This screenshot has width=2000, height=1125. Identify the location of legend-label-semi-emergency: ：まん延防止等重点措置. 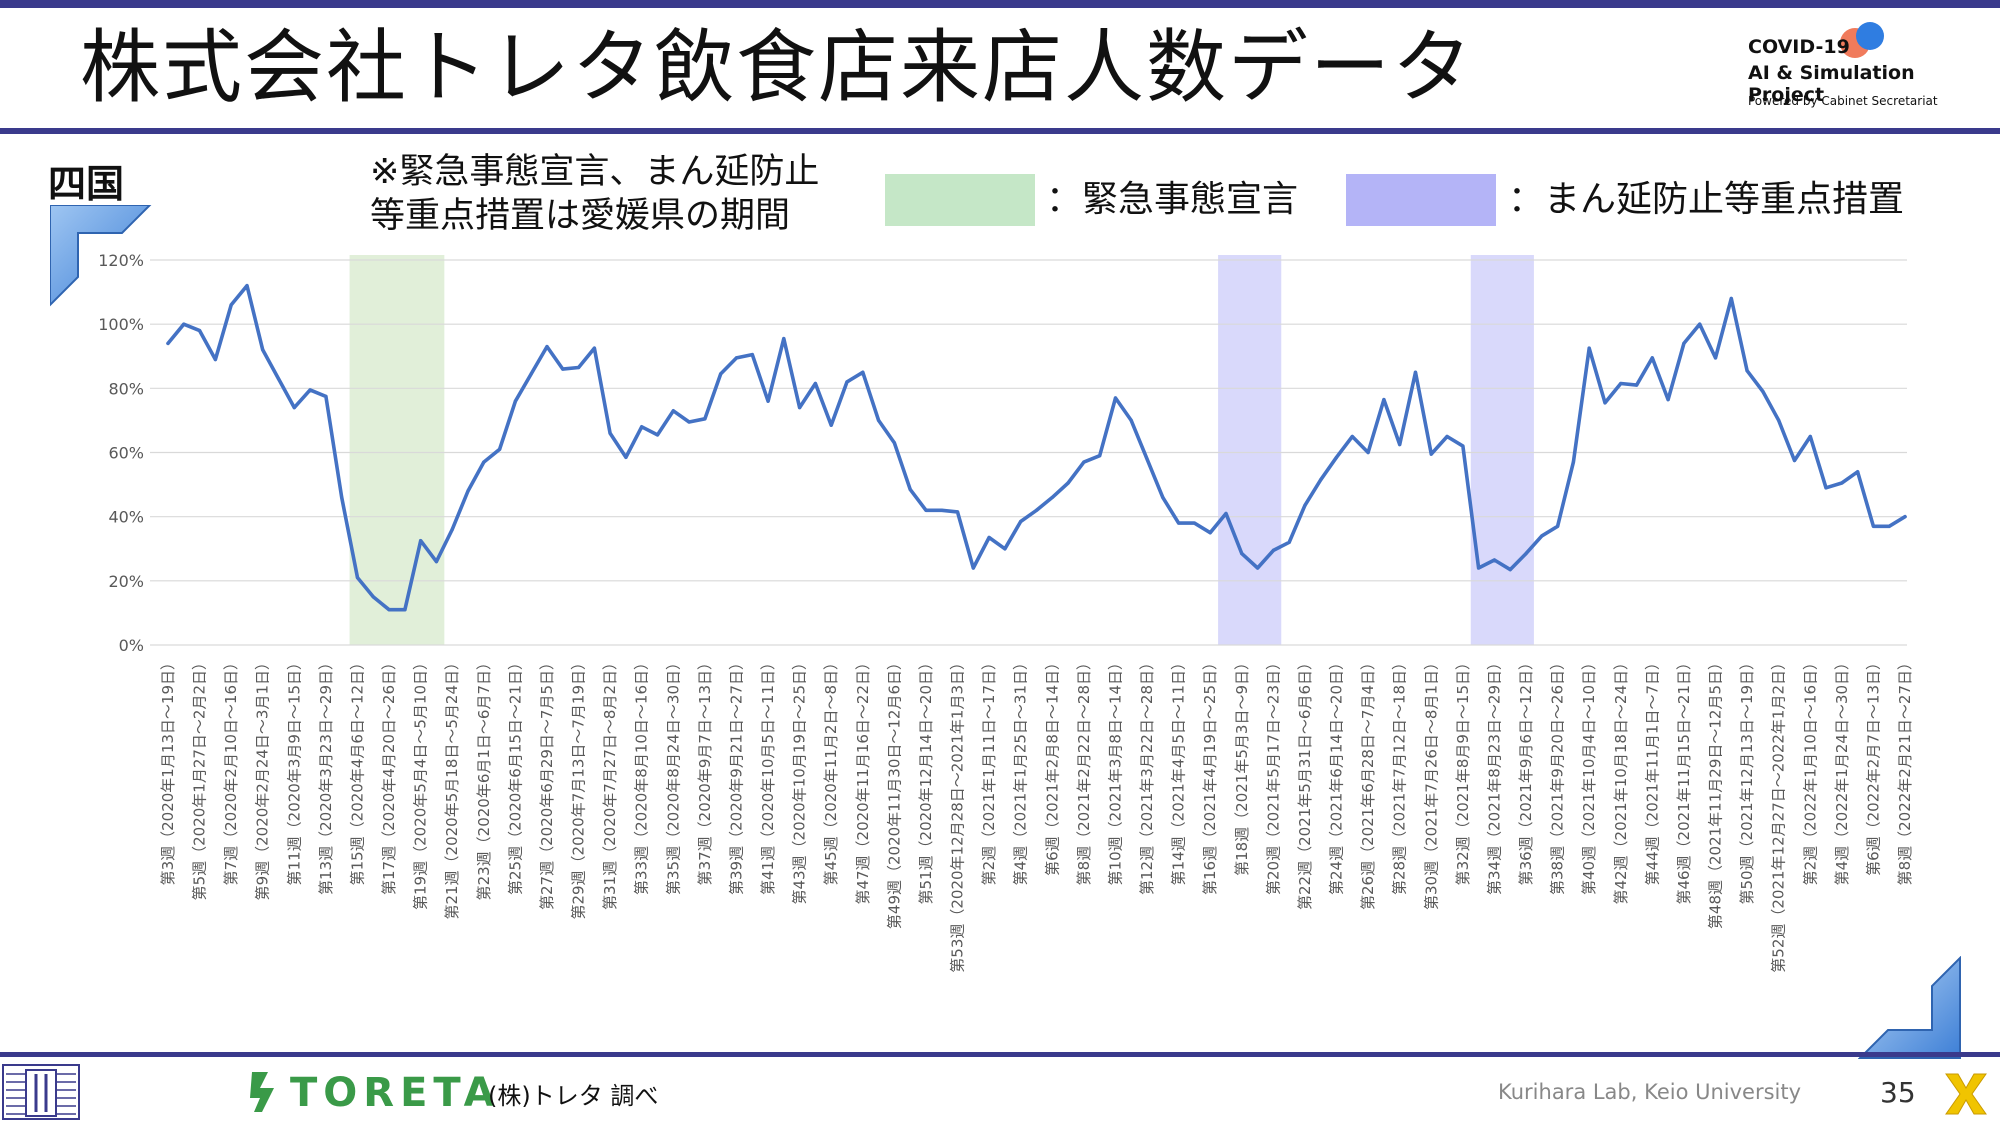
(1706, 199).